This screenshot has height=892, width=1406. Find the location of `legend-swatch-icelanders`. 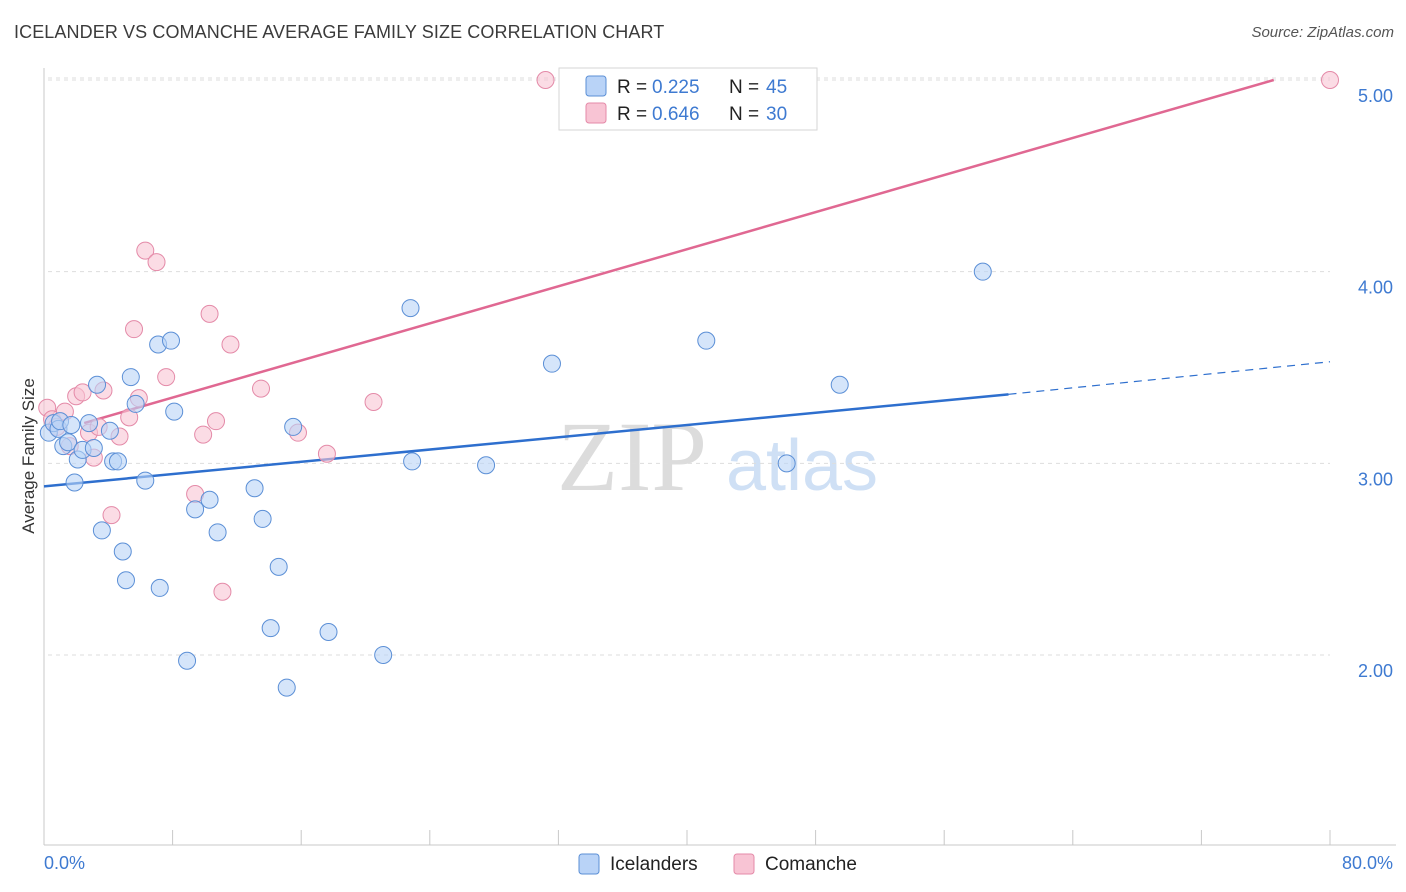

legend-swatch-icelanders is located at coordinates (596, 86).